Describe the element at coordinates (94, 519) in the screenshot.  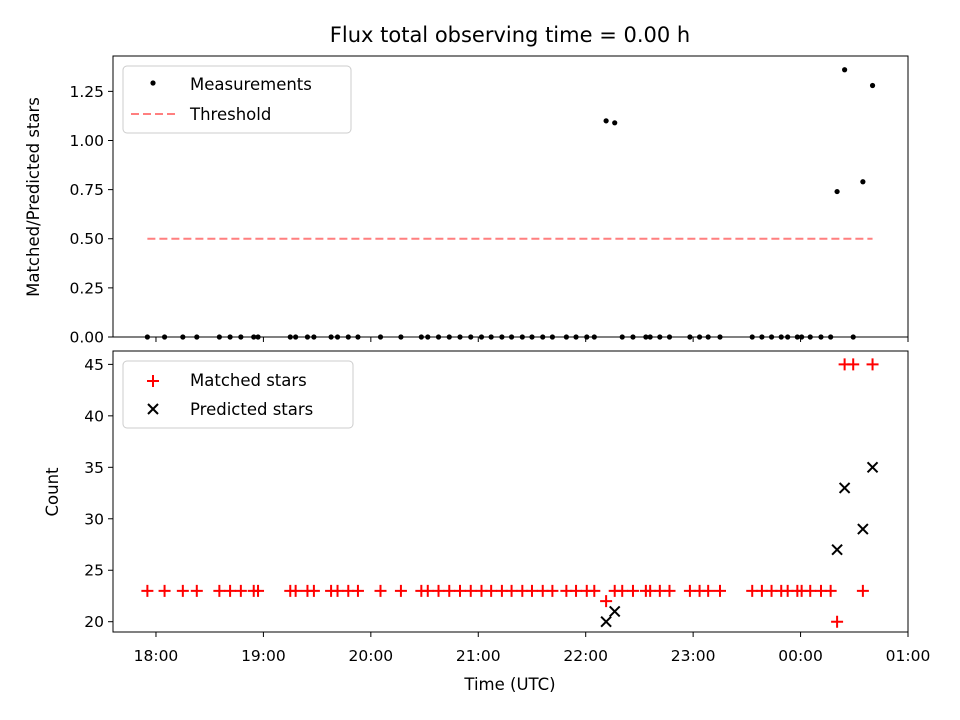
I see `bottom-y-tick-label: 30` at that location.